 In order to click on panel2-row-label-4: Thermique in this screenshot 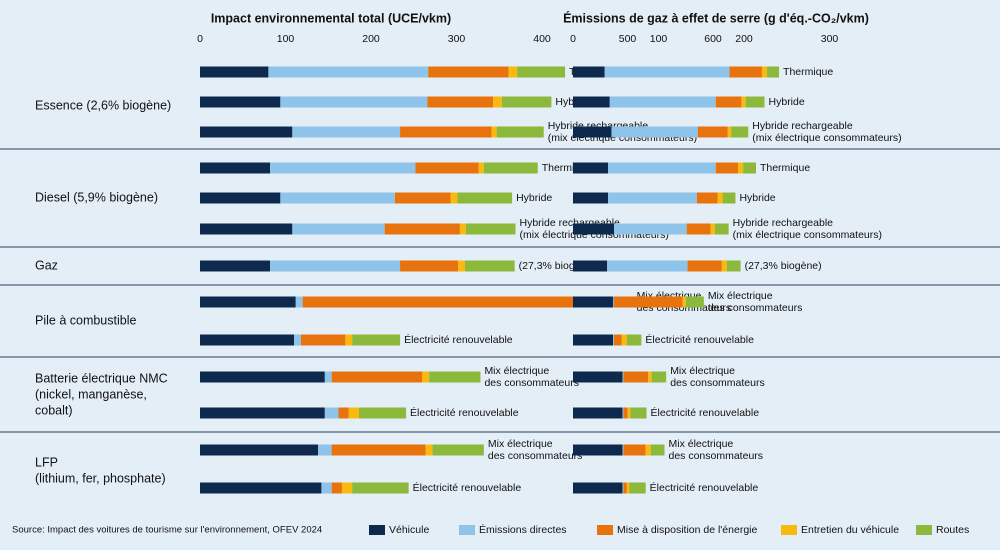, I will do `click(785, 168)`.